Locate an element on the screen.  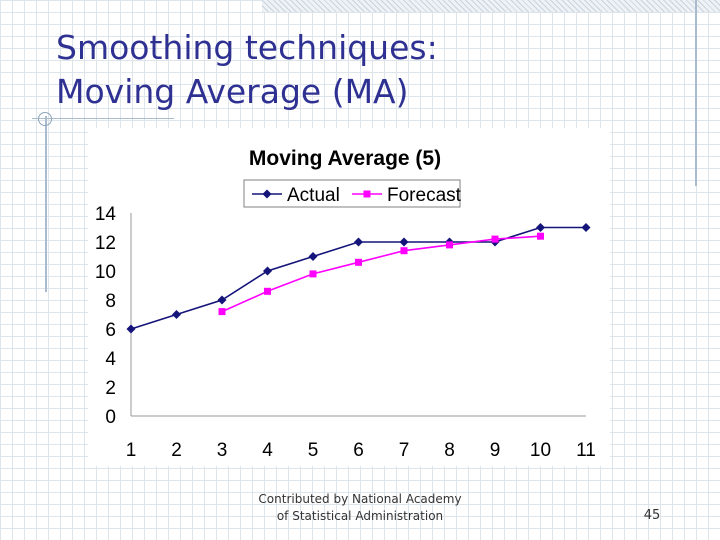
legend-entry: Actual is located at coordinates (296, 195).